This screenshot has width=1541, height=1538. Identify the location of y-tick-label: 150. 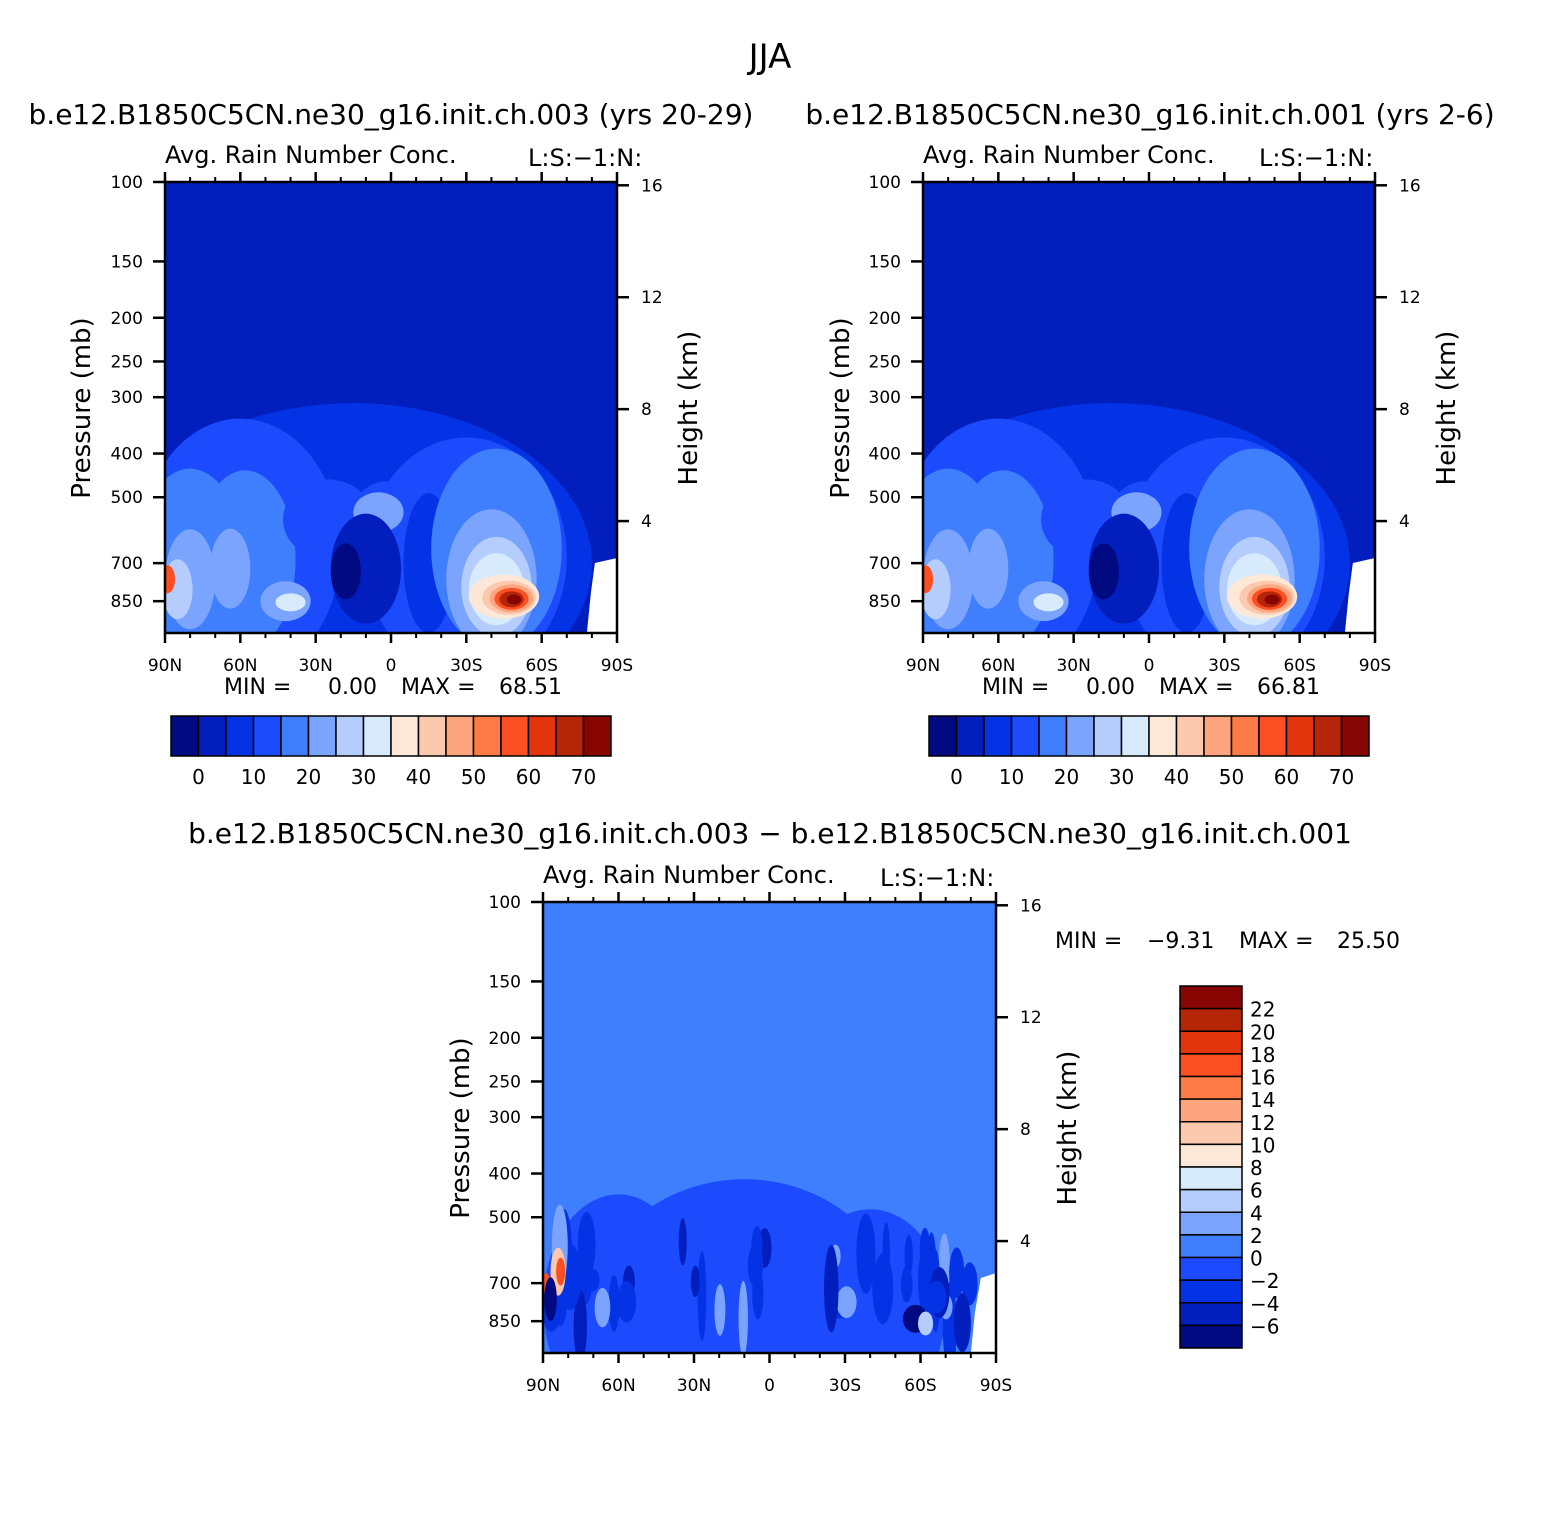
(127, 262).